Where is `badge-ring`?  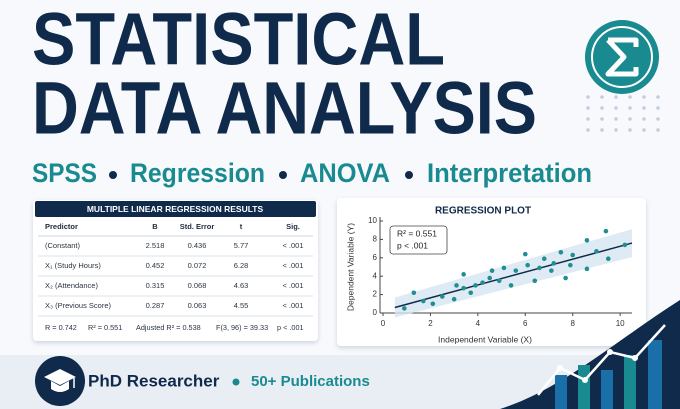
badge-ring is located at coordinates (622, 57).